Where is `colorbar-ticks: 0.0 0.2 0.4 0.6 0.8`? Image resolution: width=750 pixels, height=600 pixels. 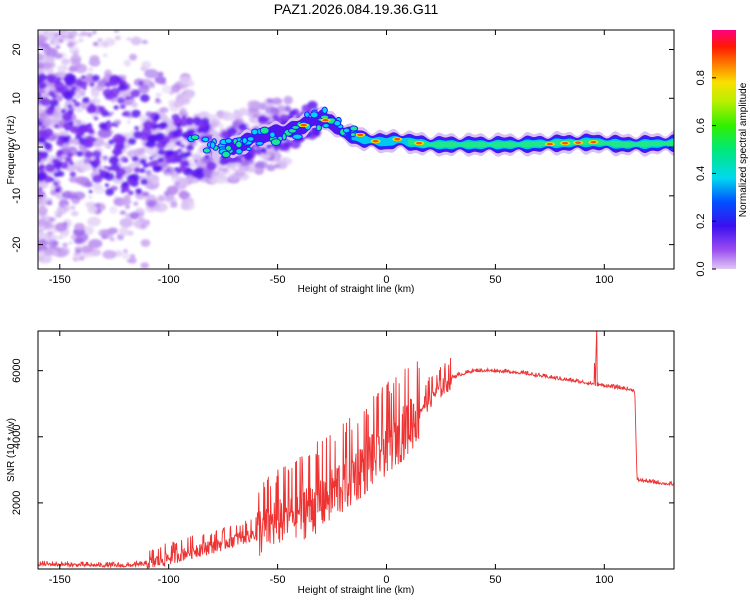 colorbar-ticks: 0.0 0.2 0.4 0.6 0.8 is located at coordinates (705, 173).